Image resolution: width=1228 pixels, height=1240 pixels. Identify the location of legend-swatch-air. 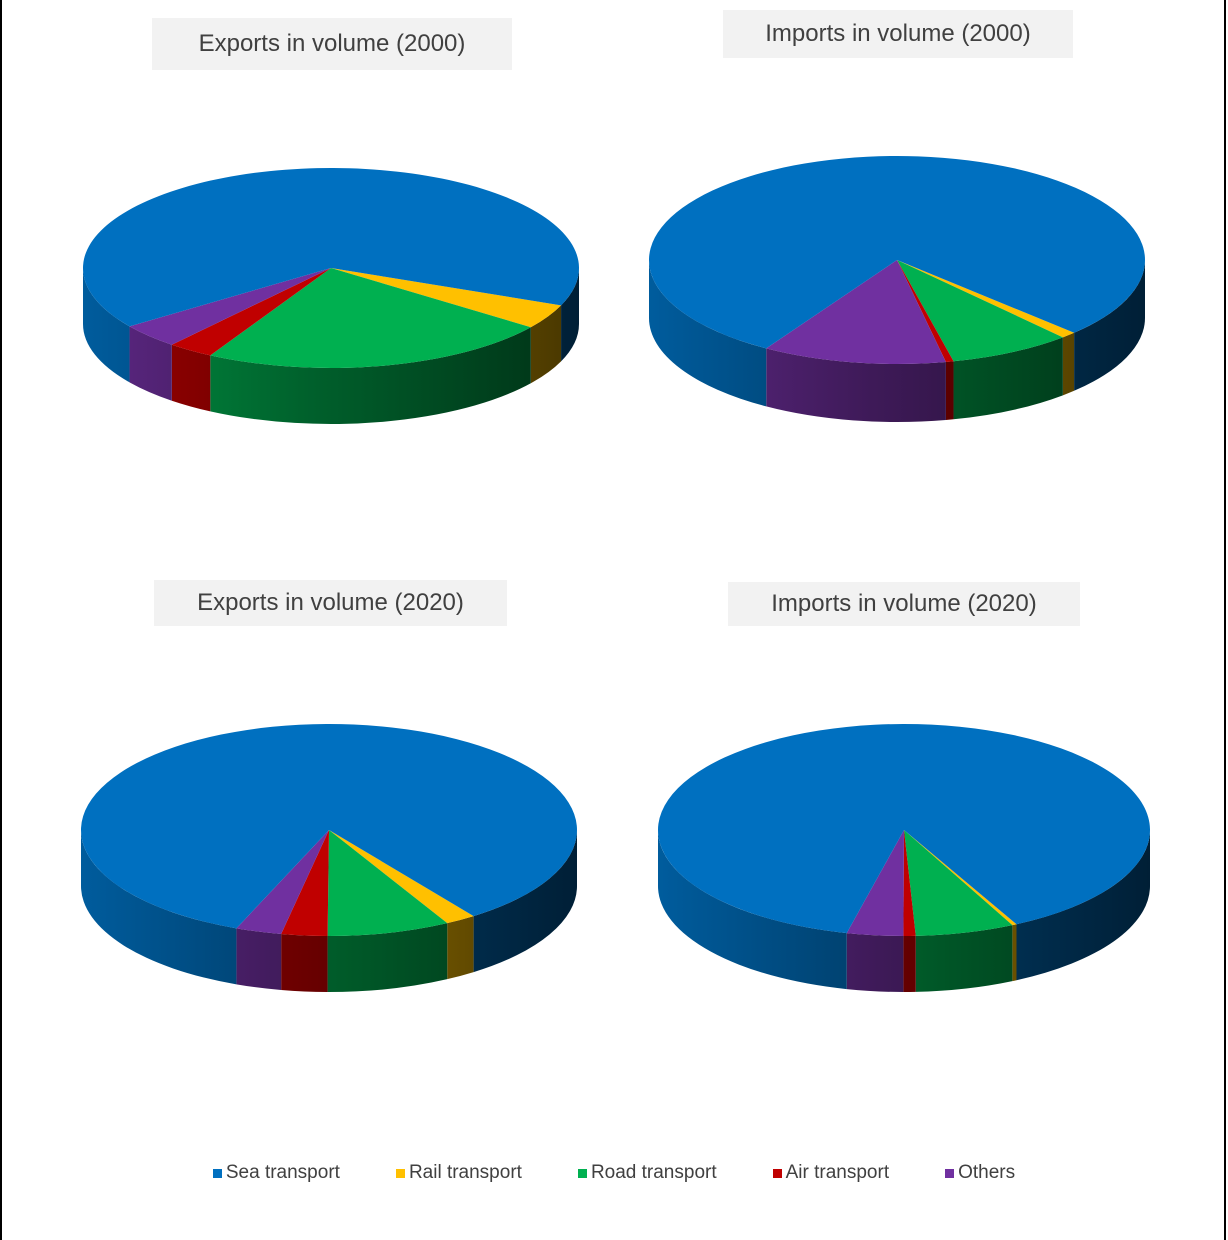
(777, 1173).